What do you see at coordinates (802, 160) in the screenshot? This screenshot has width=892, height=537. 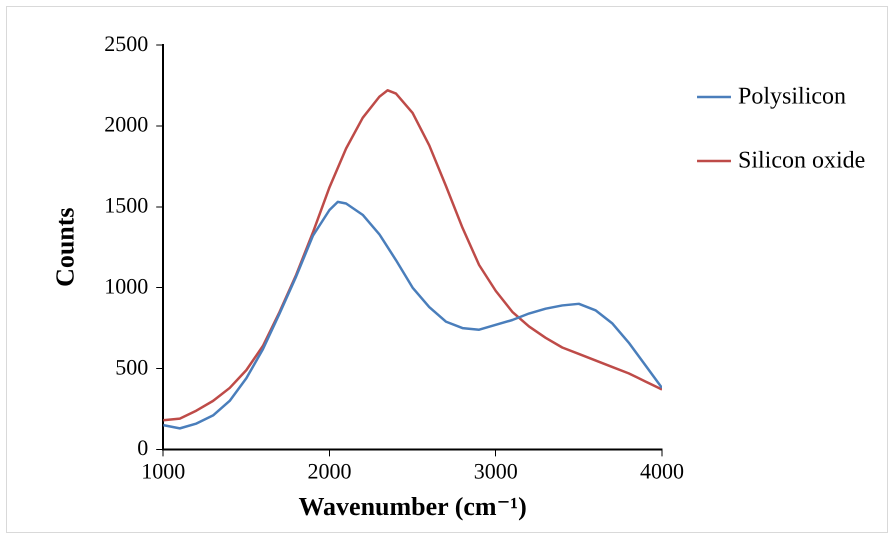 I see `legend-label: Silicon oxide` at bounding box center [802, 160].